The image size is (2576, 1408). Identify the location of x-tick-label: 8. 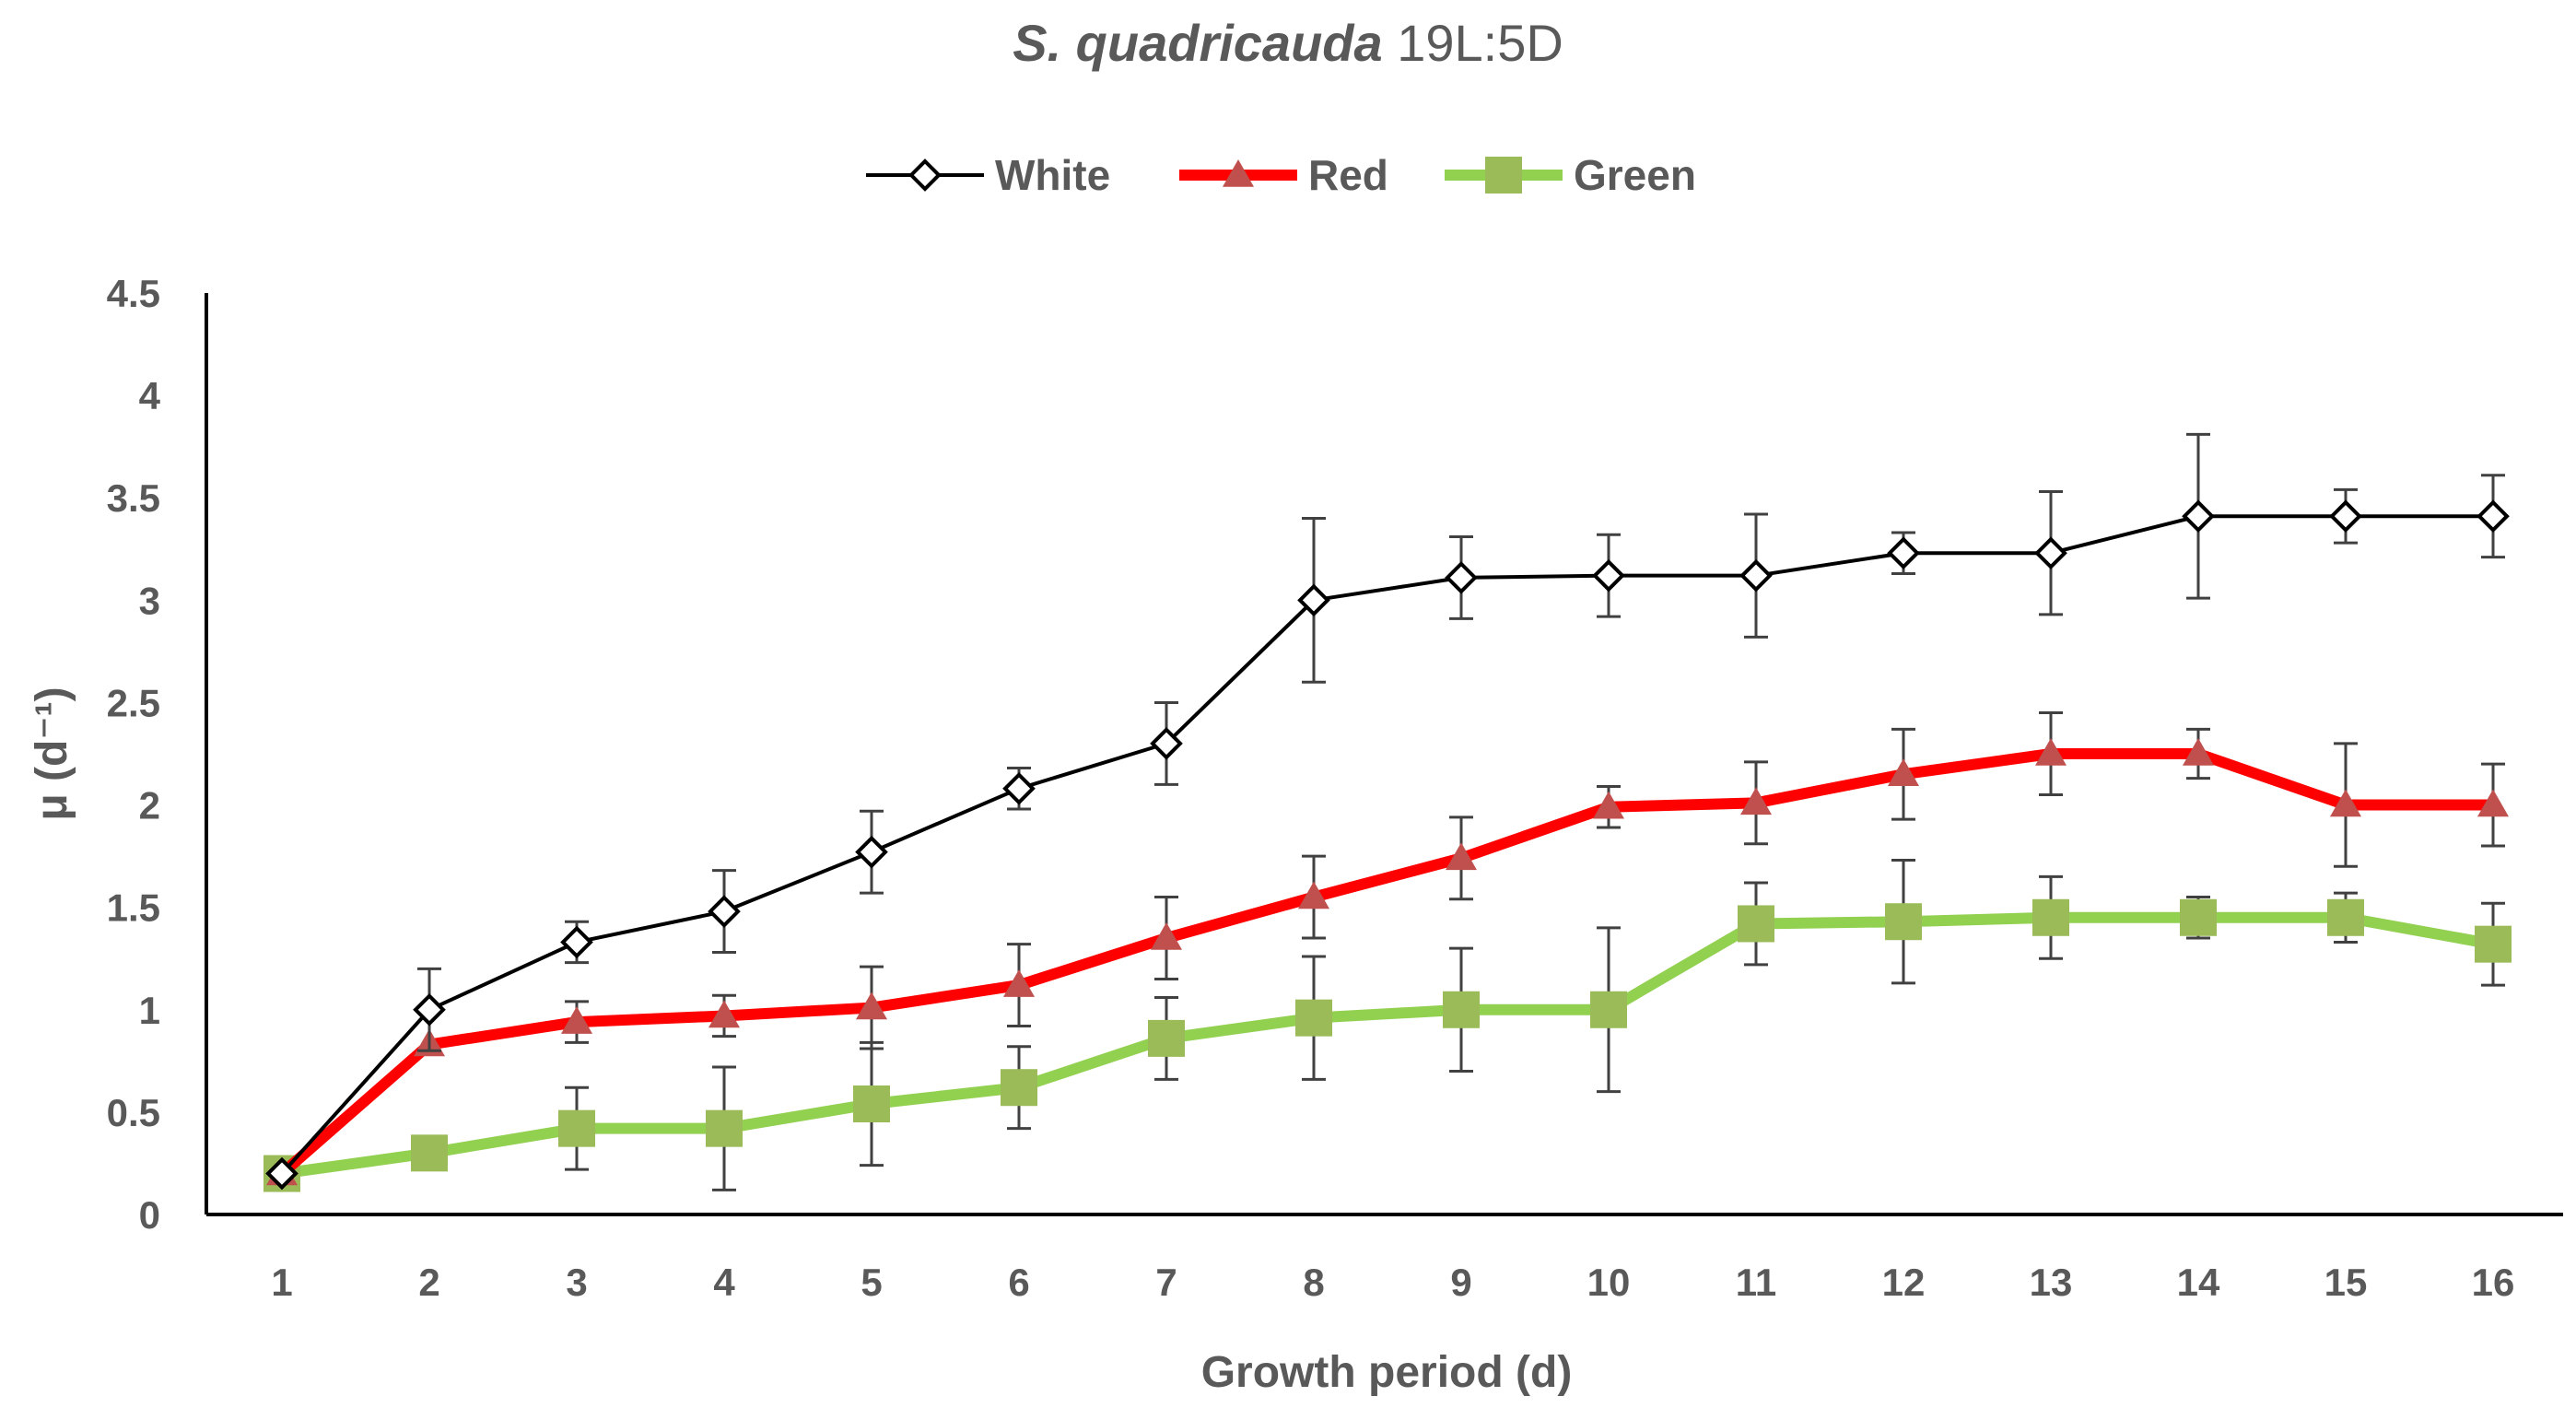
(1313, 1282).